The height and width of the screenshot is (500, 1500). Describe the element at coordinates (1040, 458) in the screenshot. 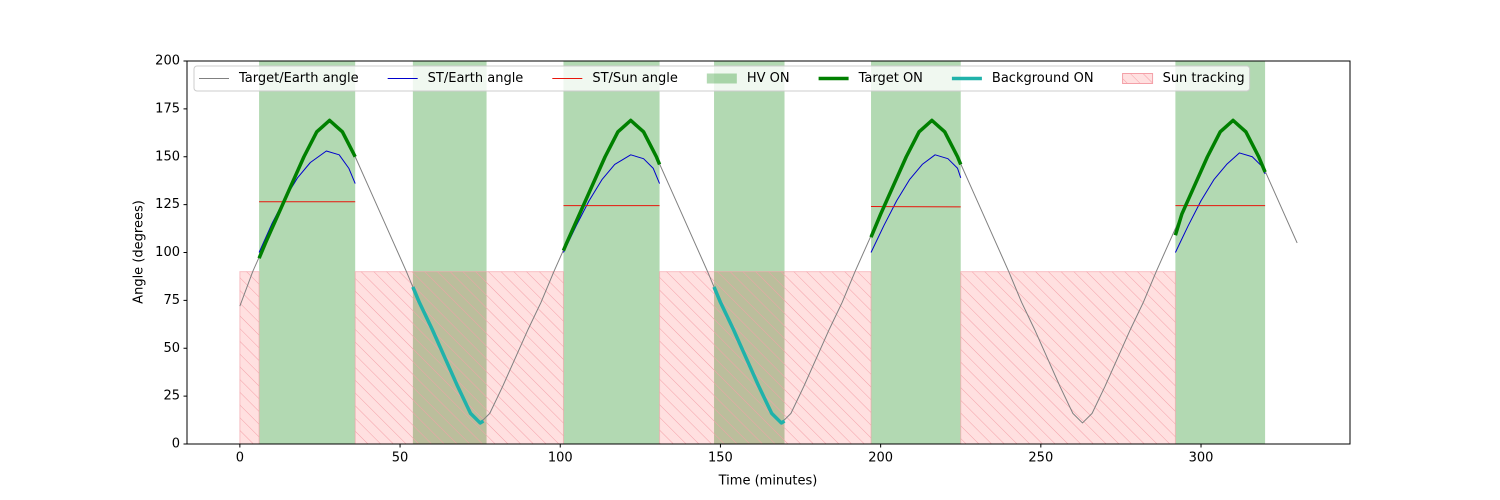

I see `x-tick-label: 250` at that location.